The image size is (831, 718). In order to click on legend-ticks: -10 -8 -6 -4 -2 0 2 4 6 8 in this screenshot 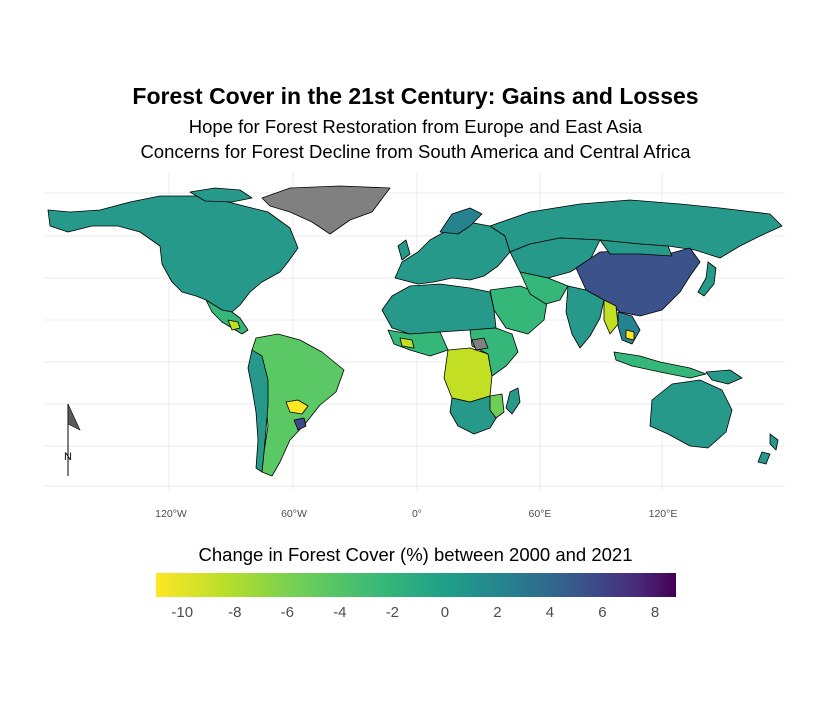, I will do `click(415, 597)`.